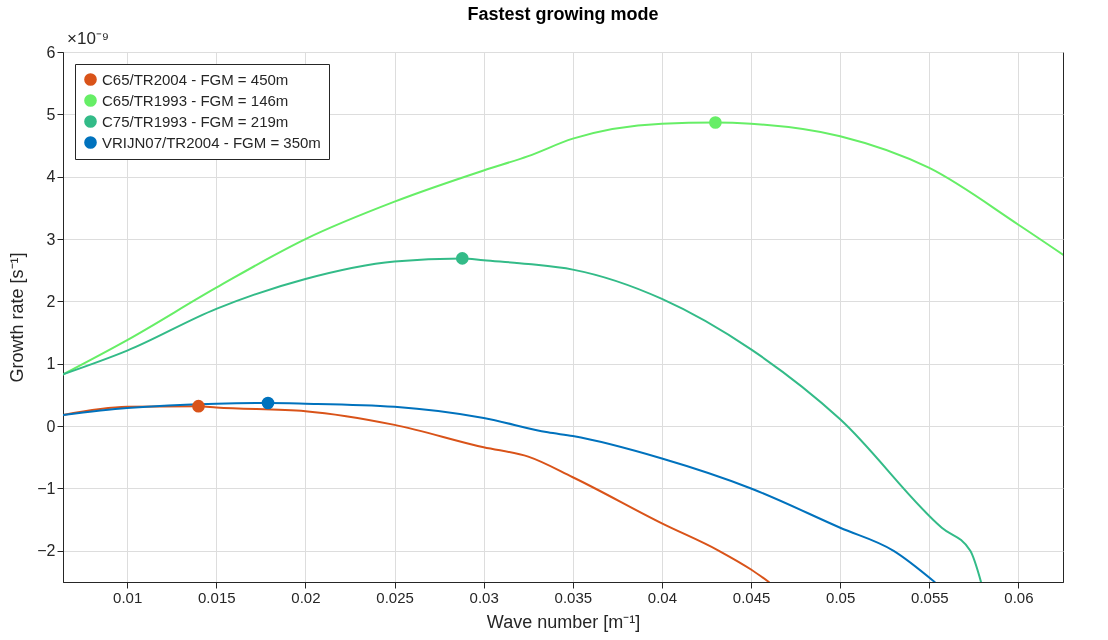  I want to click on chart-title: Fastest growing mode, so click(563, 14).